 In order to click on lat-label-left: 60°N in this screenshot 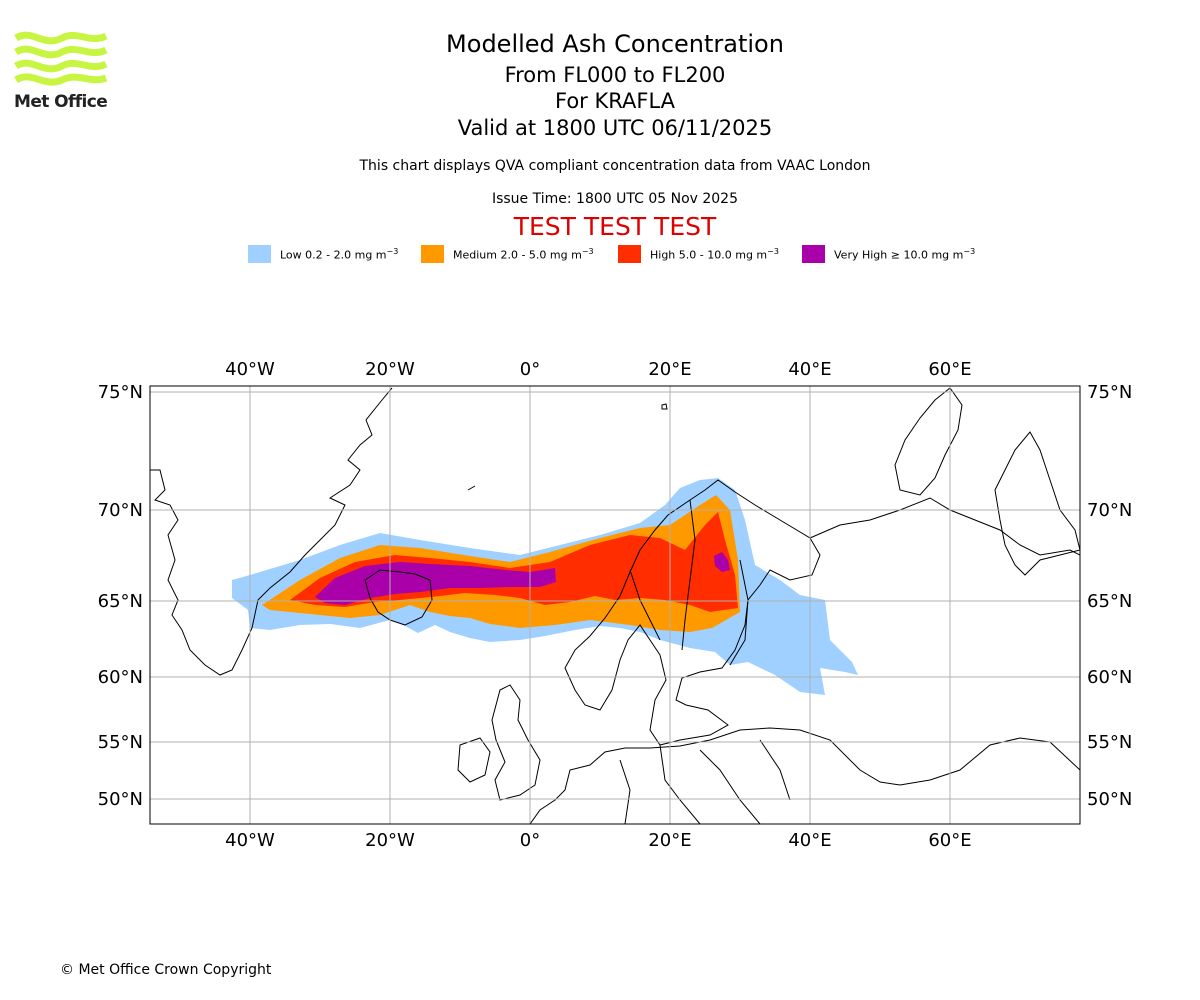, I will do `click(120, 677)`.